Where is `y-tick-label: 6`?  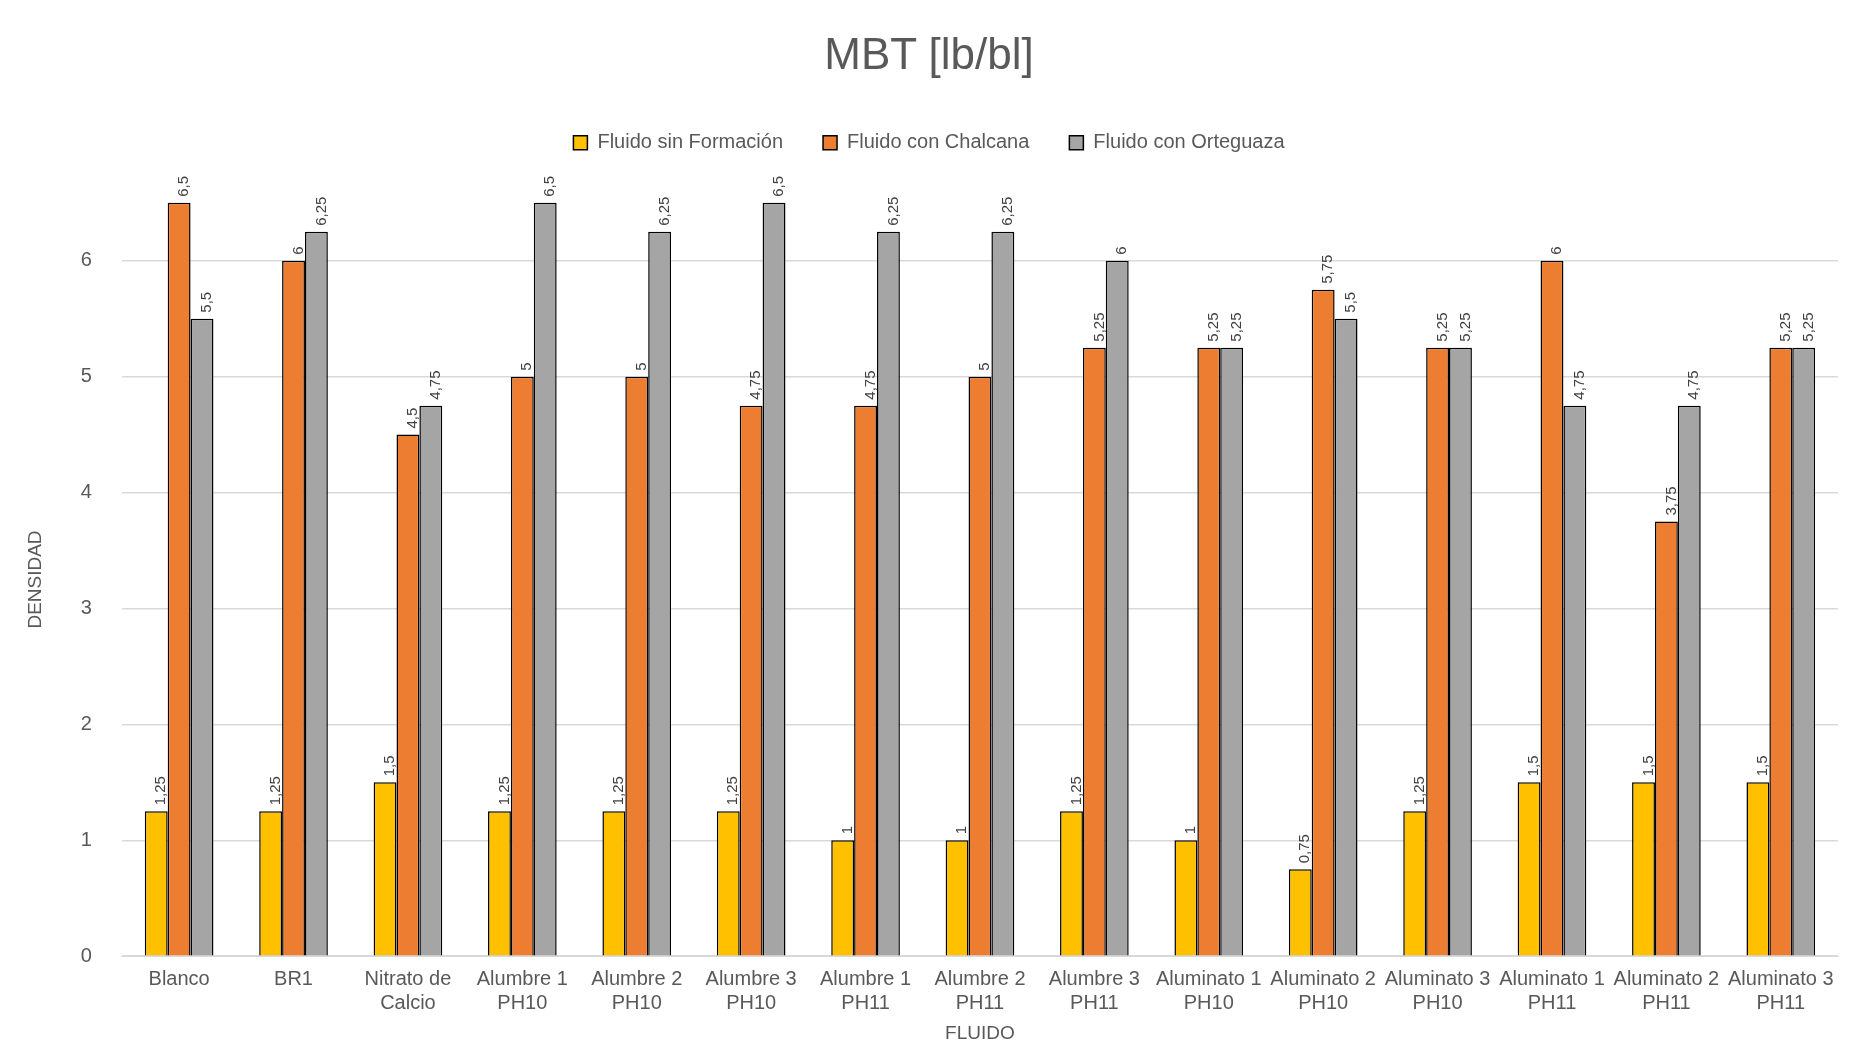
y-tick-label: 6 is located at coordinates (86, 259).